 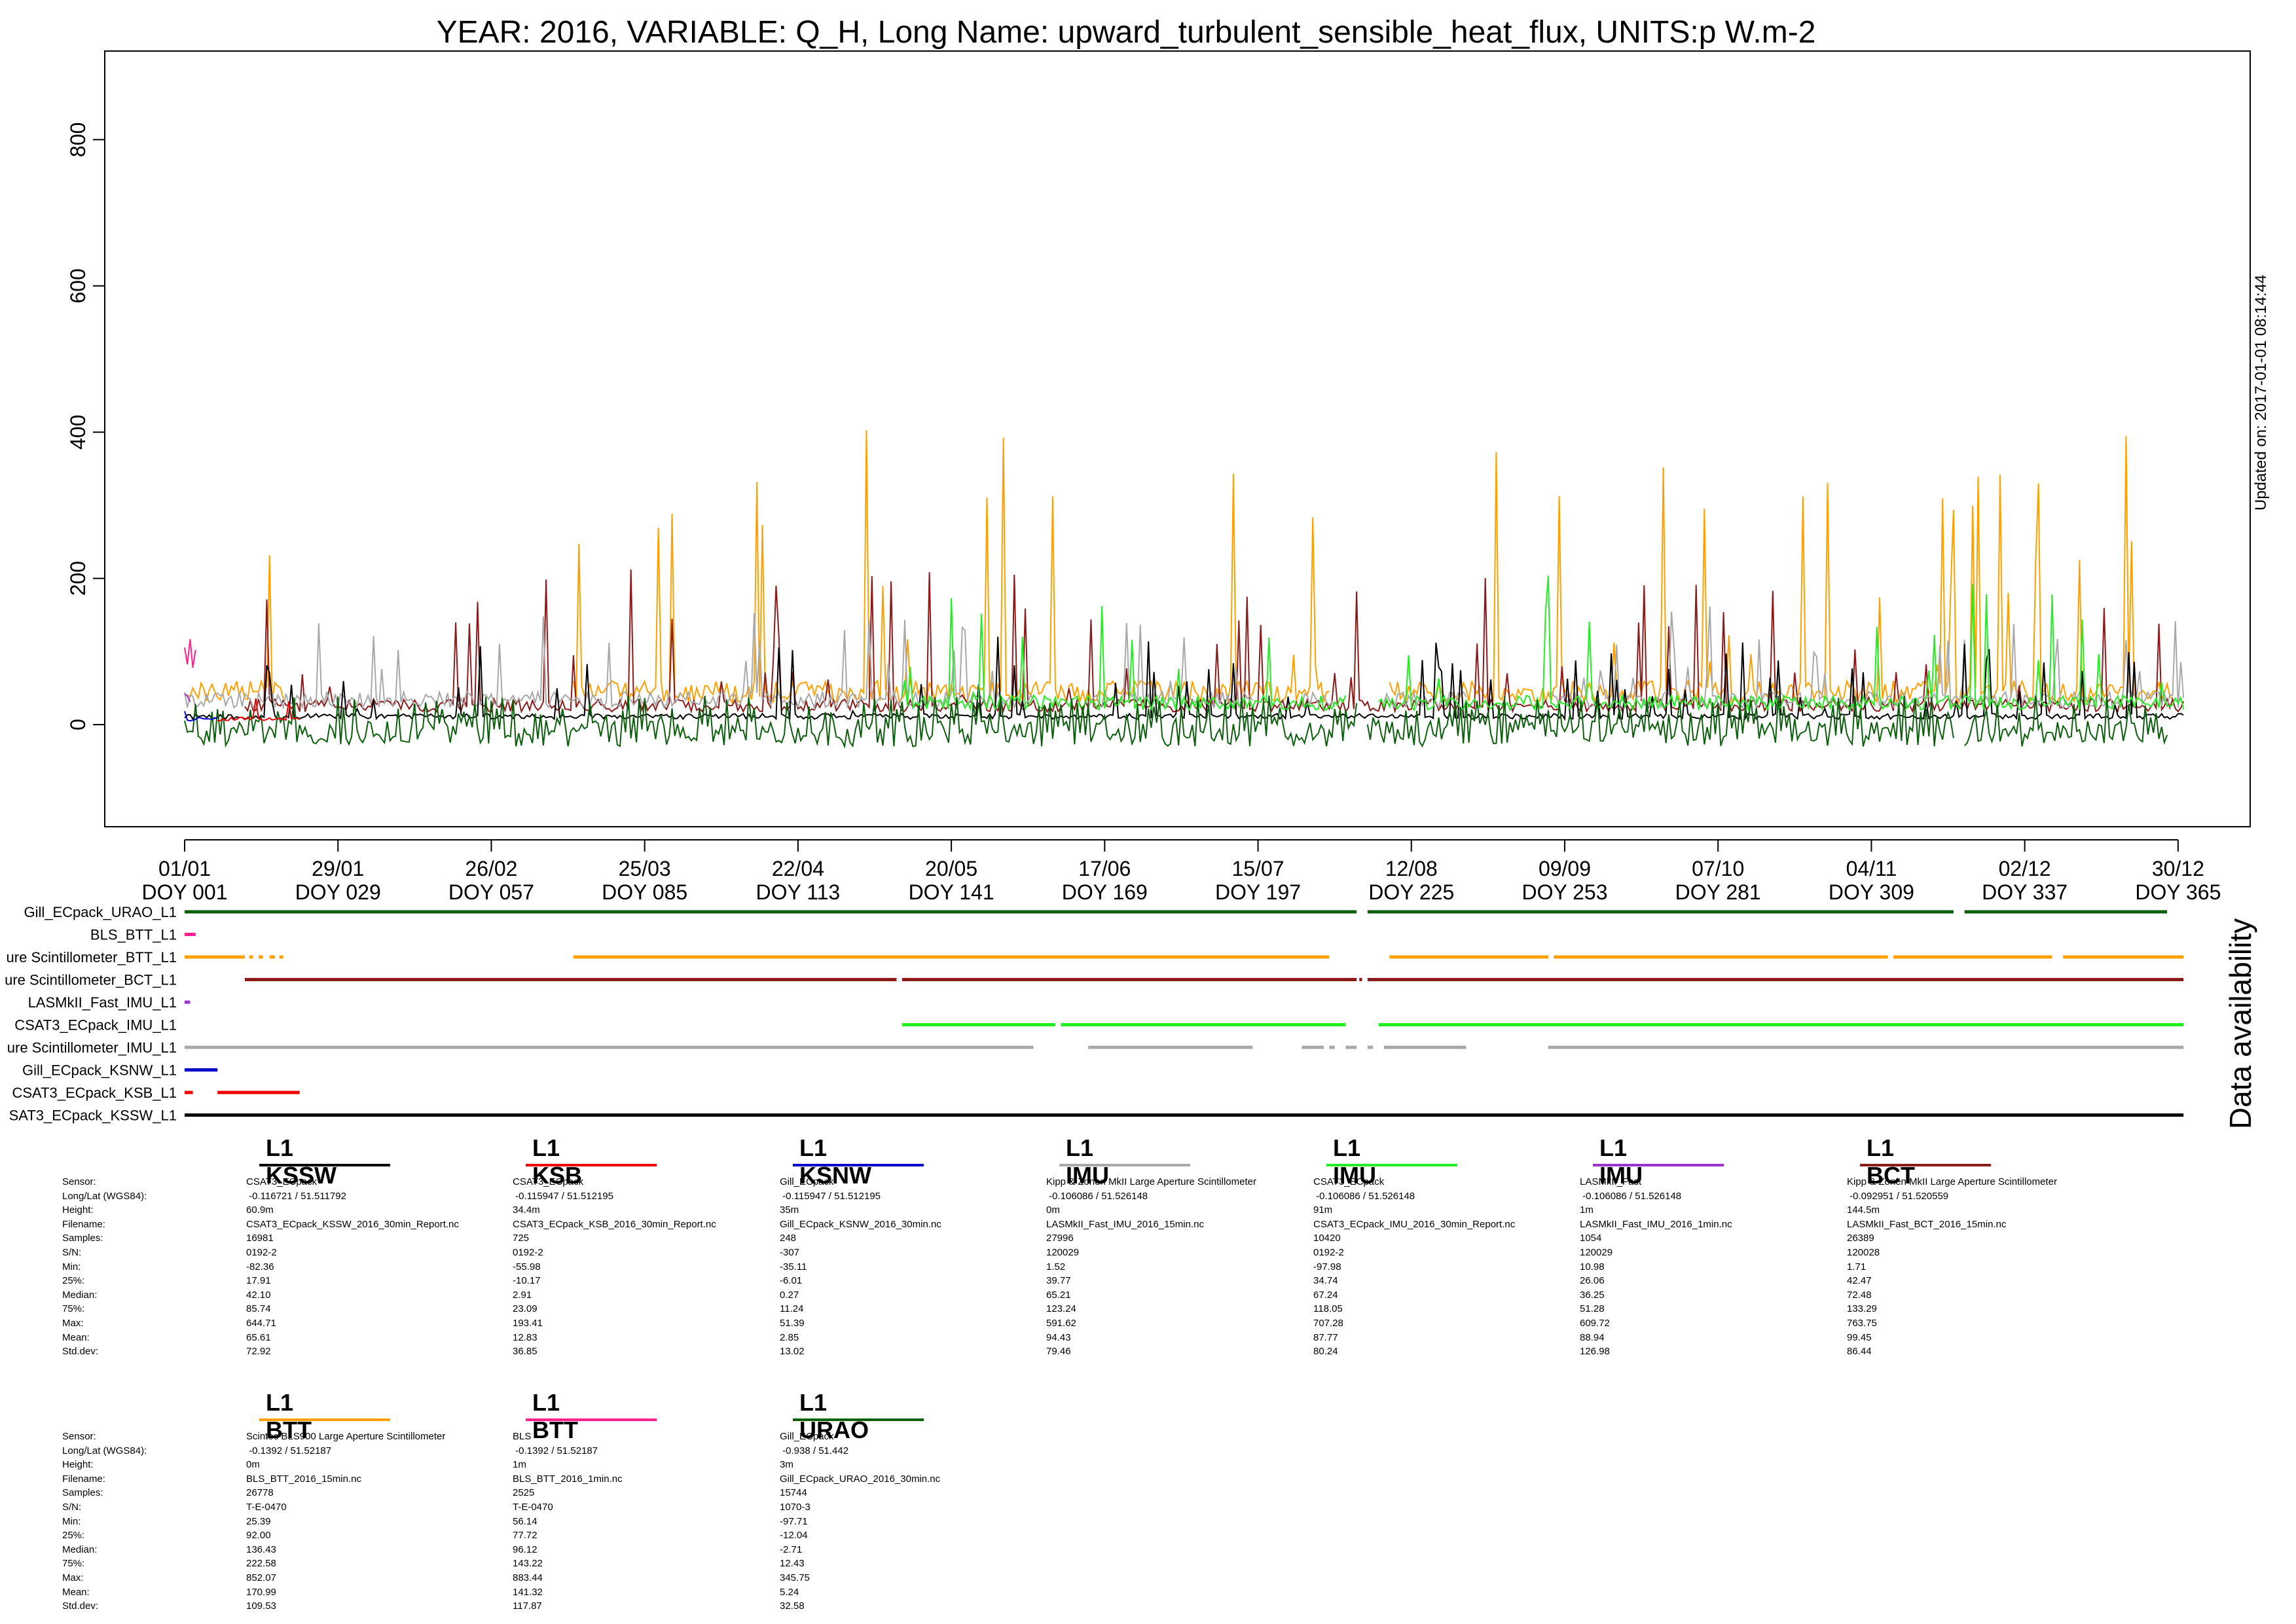 I want to click on panel-value: 2.85, so click(x=789, y=1337).